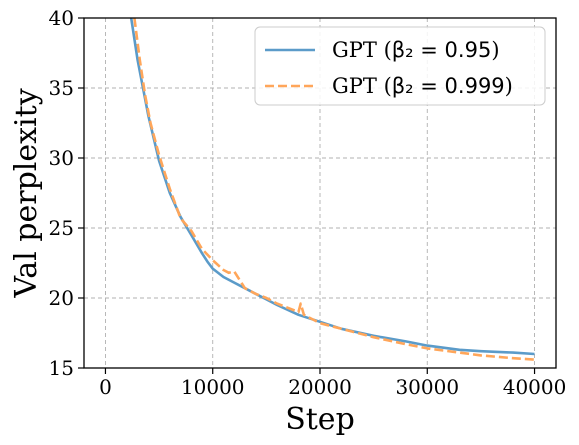 The width and height of the screenshot is (579, 445). I want to click on y-tick-label: 25, so click(61, 228).